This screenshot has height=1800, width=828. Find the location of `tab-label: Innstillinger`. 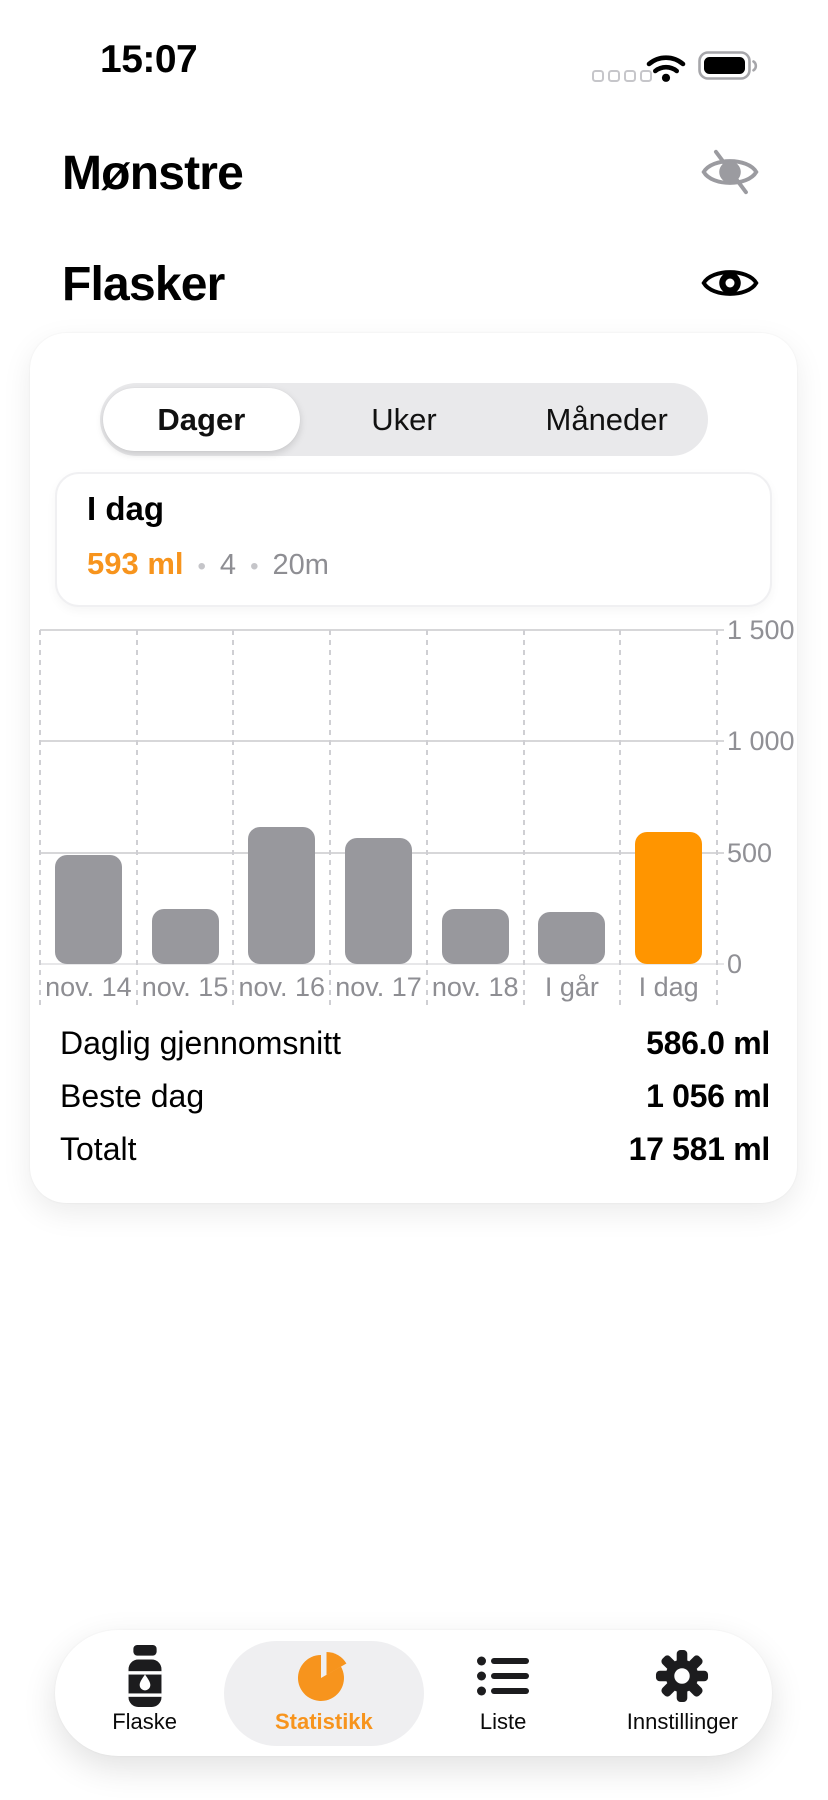

tab-label: Innstillinger is located at coordinates (682, 1721).